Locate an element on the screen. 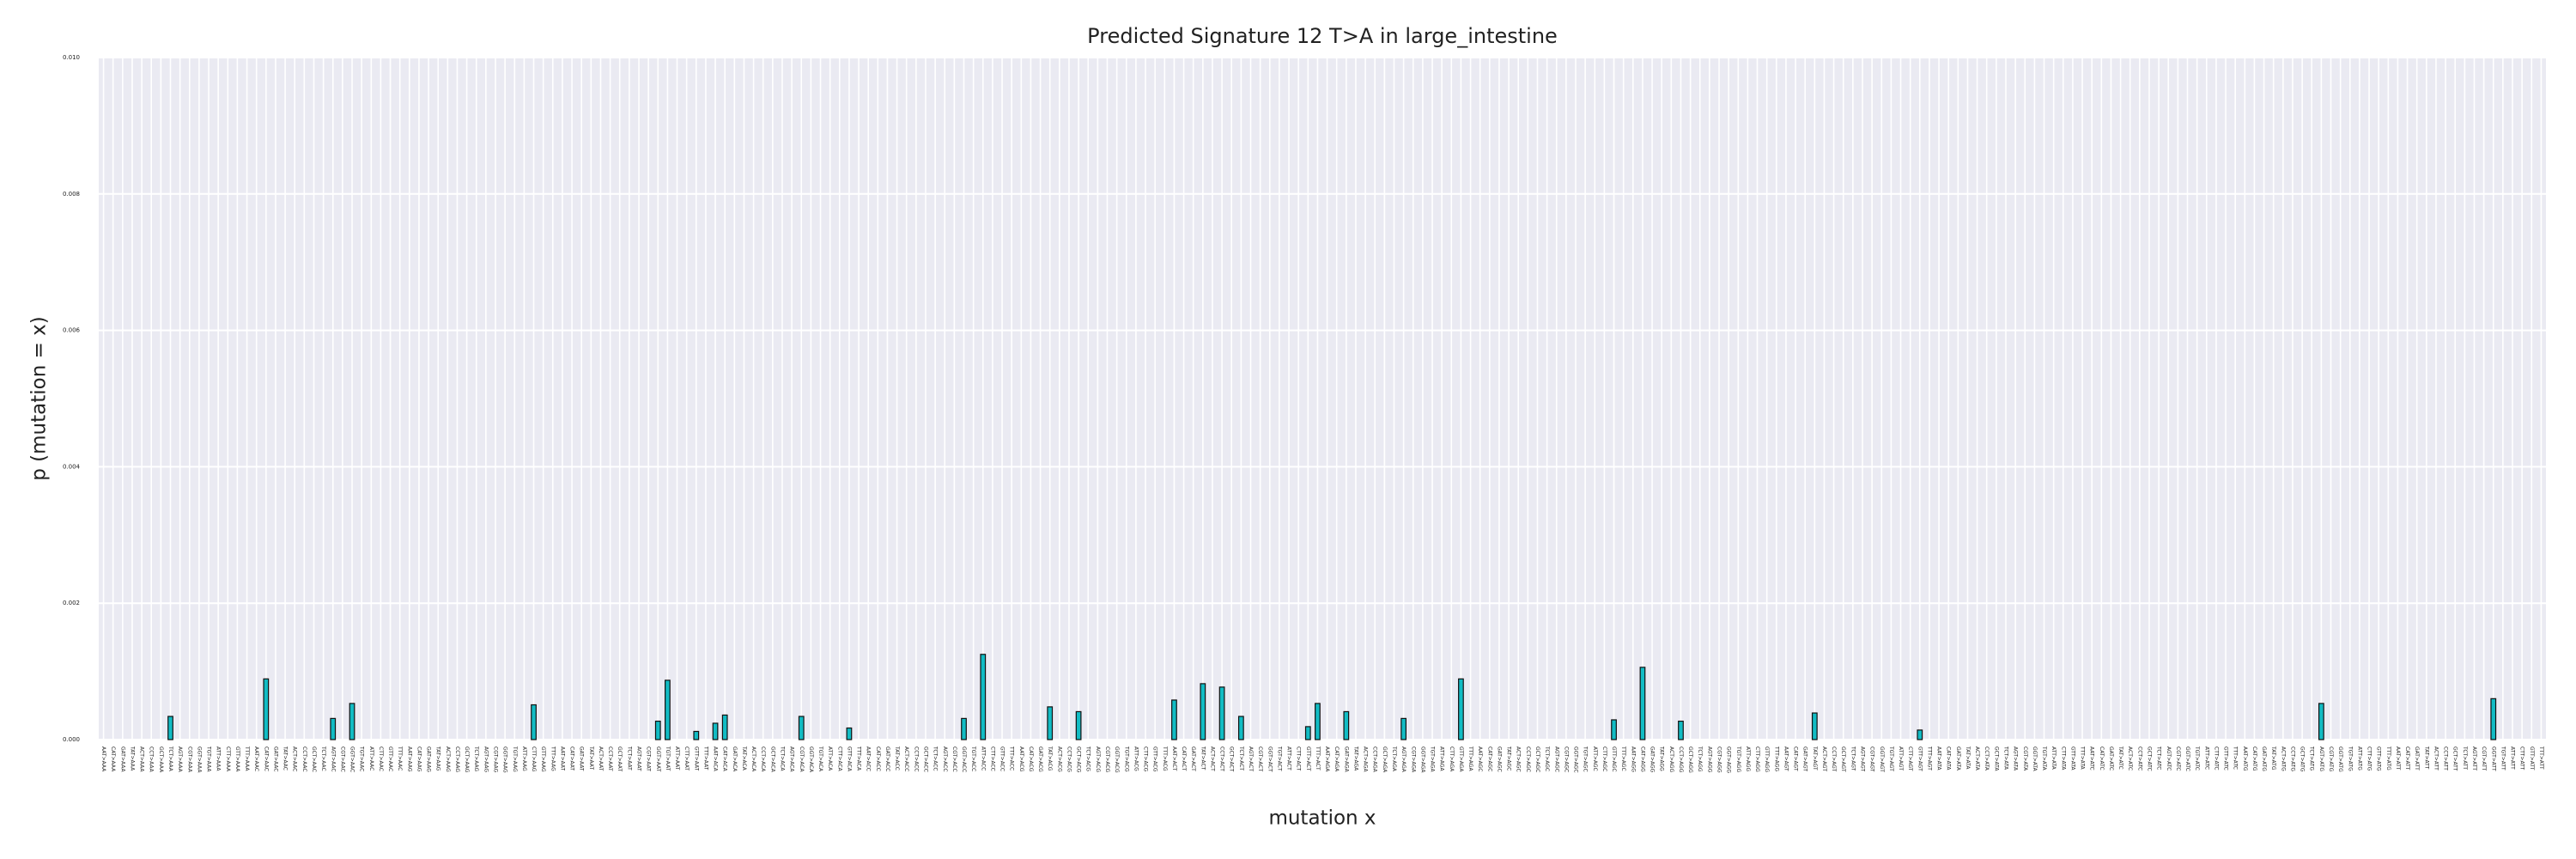  x-tick-label: CTT>AAC is located at coordinates (381, 758).